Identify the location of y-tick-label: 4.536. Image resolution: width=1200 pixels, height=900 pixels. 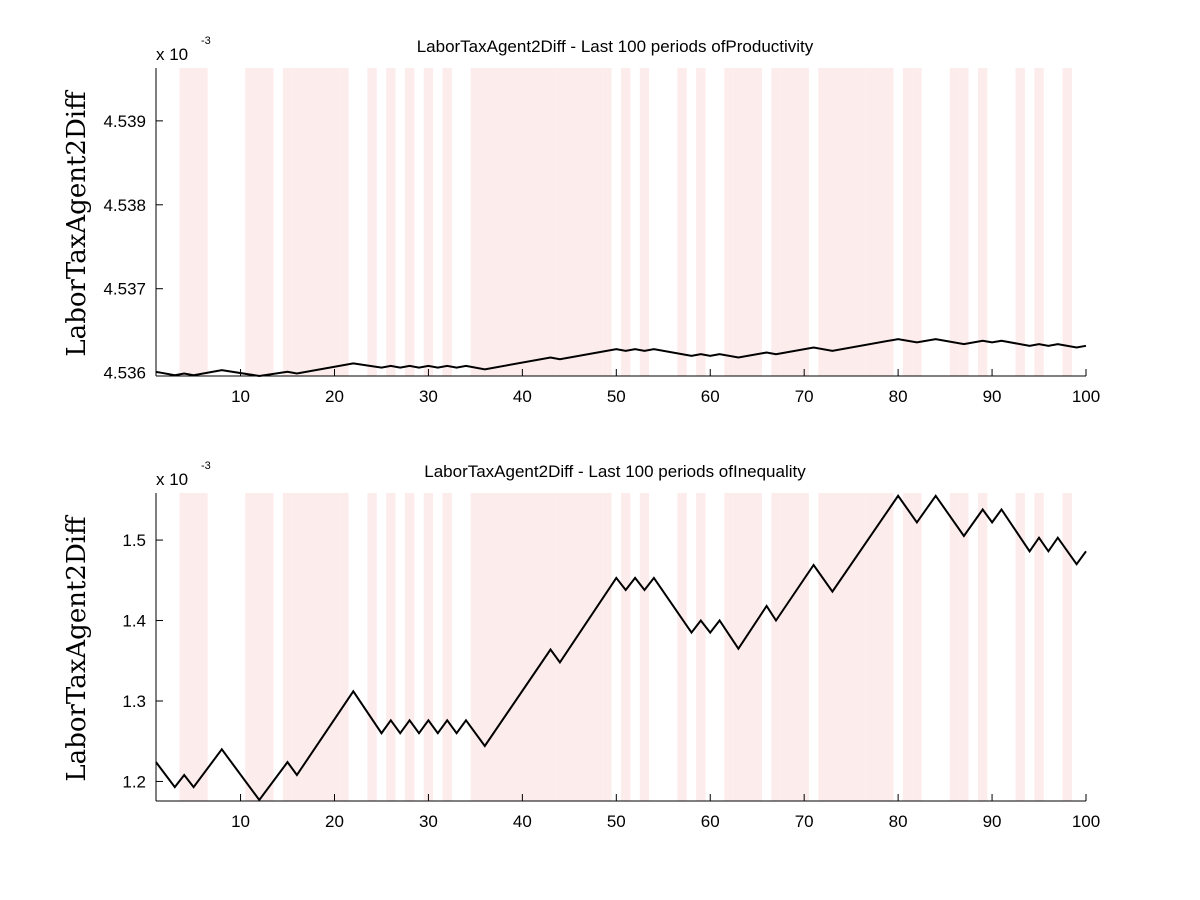
(124, 373).